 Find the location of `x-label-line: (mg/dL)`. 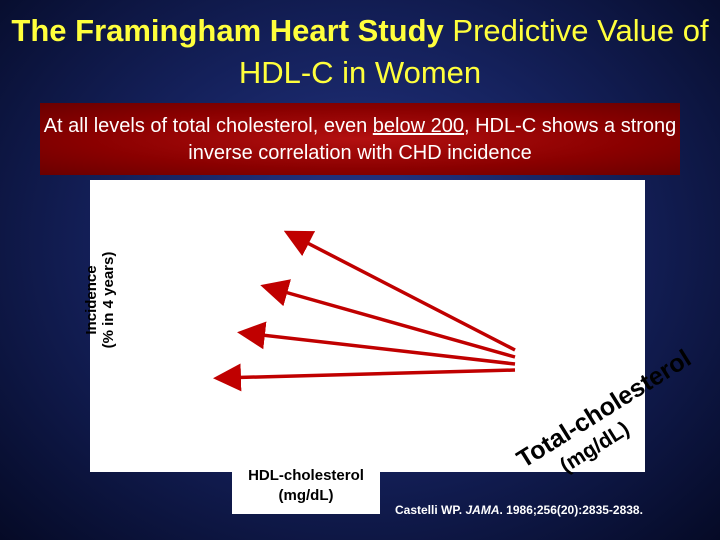

x-label-line: (mg/dL) is located at coordinates (306, 495).